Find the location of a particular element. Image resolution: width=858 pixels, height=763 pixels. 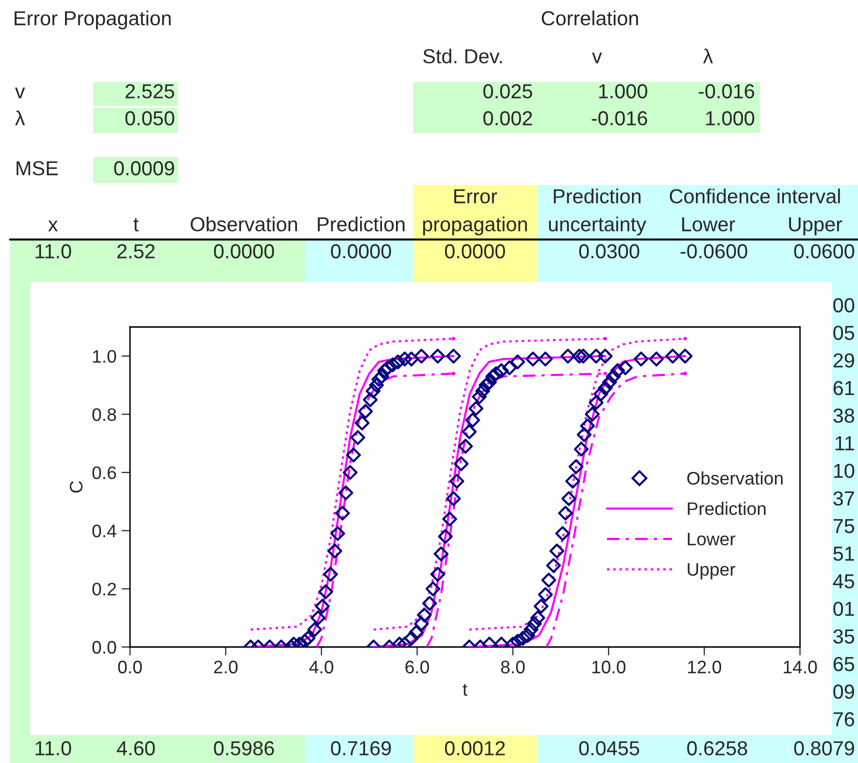

legend-label: Upper is located at coordinates (712, 571).